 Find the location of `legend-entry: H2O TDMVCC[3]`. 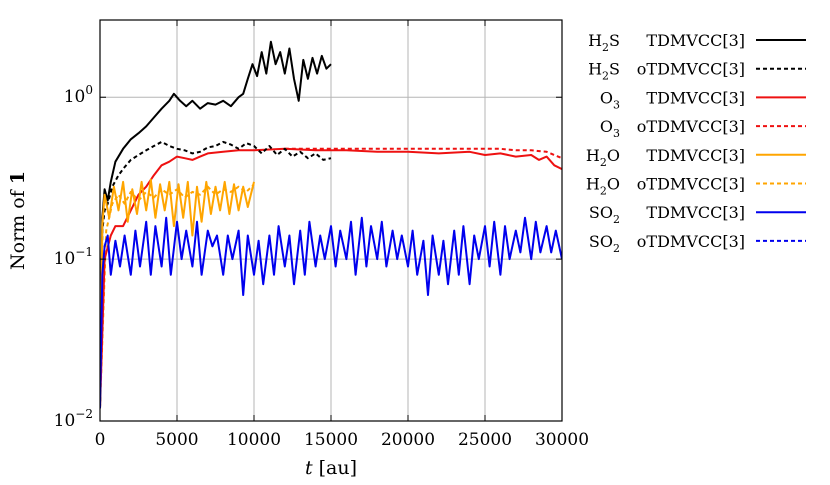

legend-entry: H2O TDMVCC[3] is located at coordinates (696, 157).